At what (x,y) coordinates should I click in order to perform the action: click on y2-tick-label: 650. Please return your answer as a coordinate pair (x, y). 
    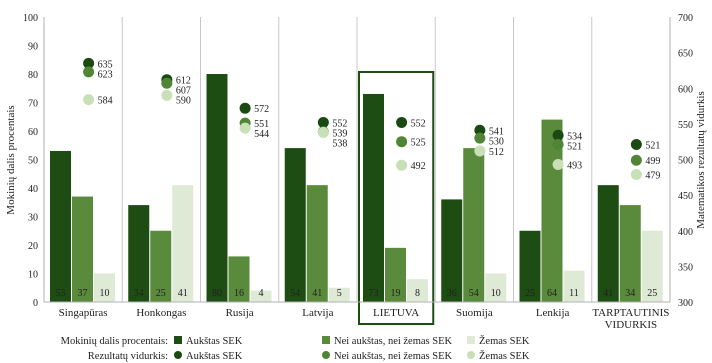
    Looking at the image, I should click on (685, 54).